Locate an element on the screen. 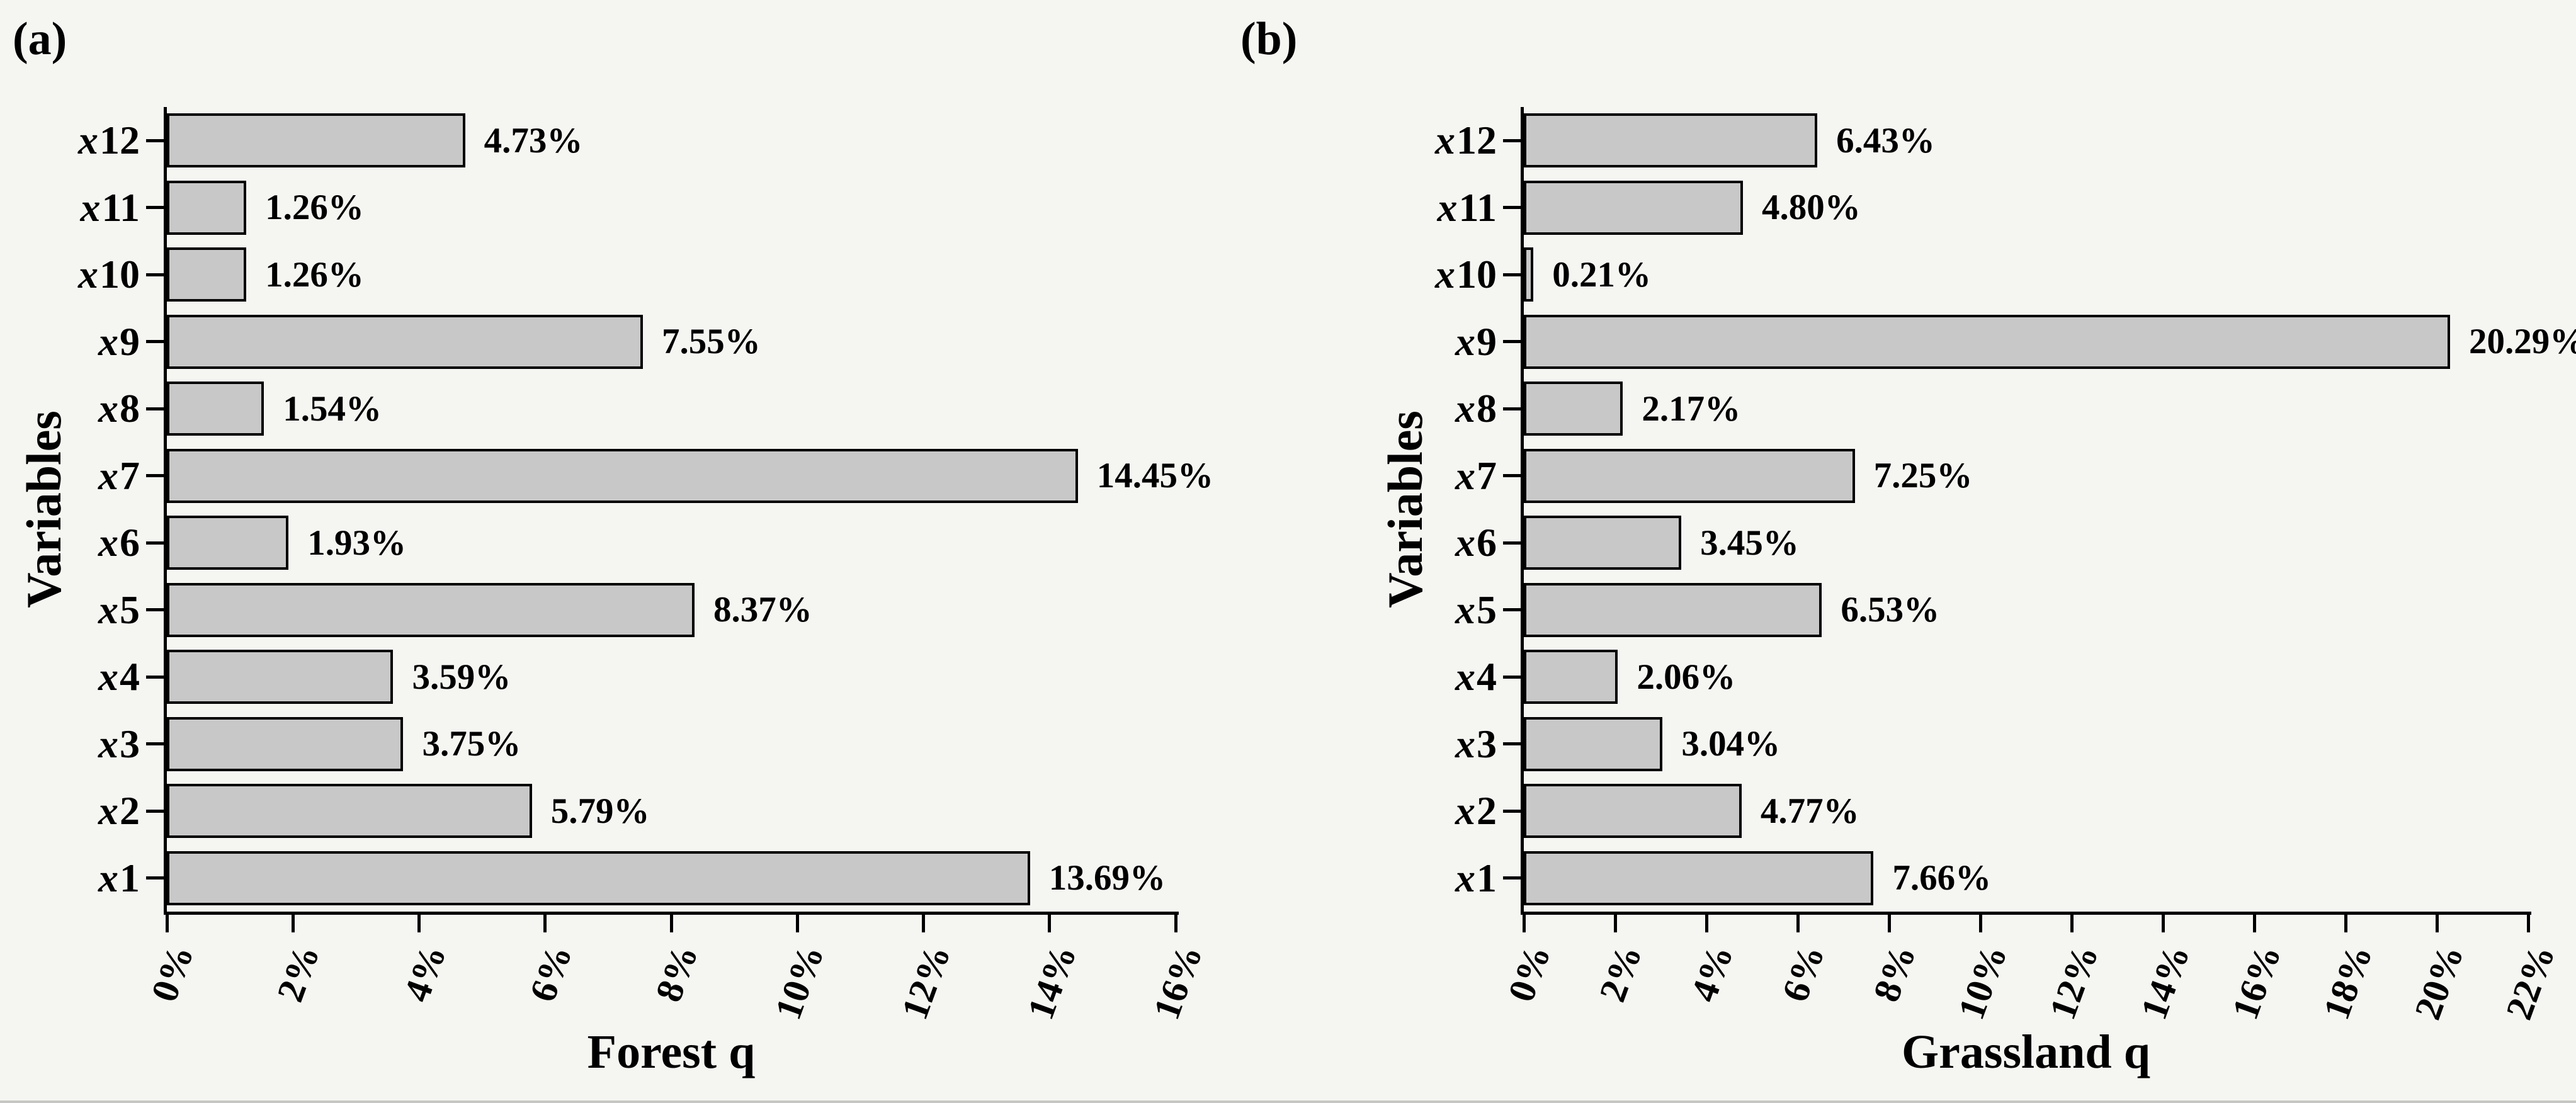 The height and width of the screenshot is (1103, 2576). value-label-x11: 4.80% is located at coordinates (1811, 208).